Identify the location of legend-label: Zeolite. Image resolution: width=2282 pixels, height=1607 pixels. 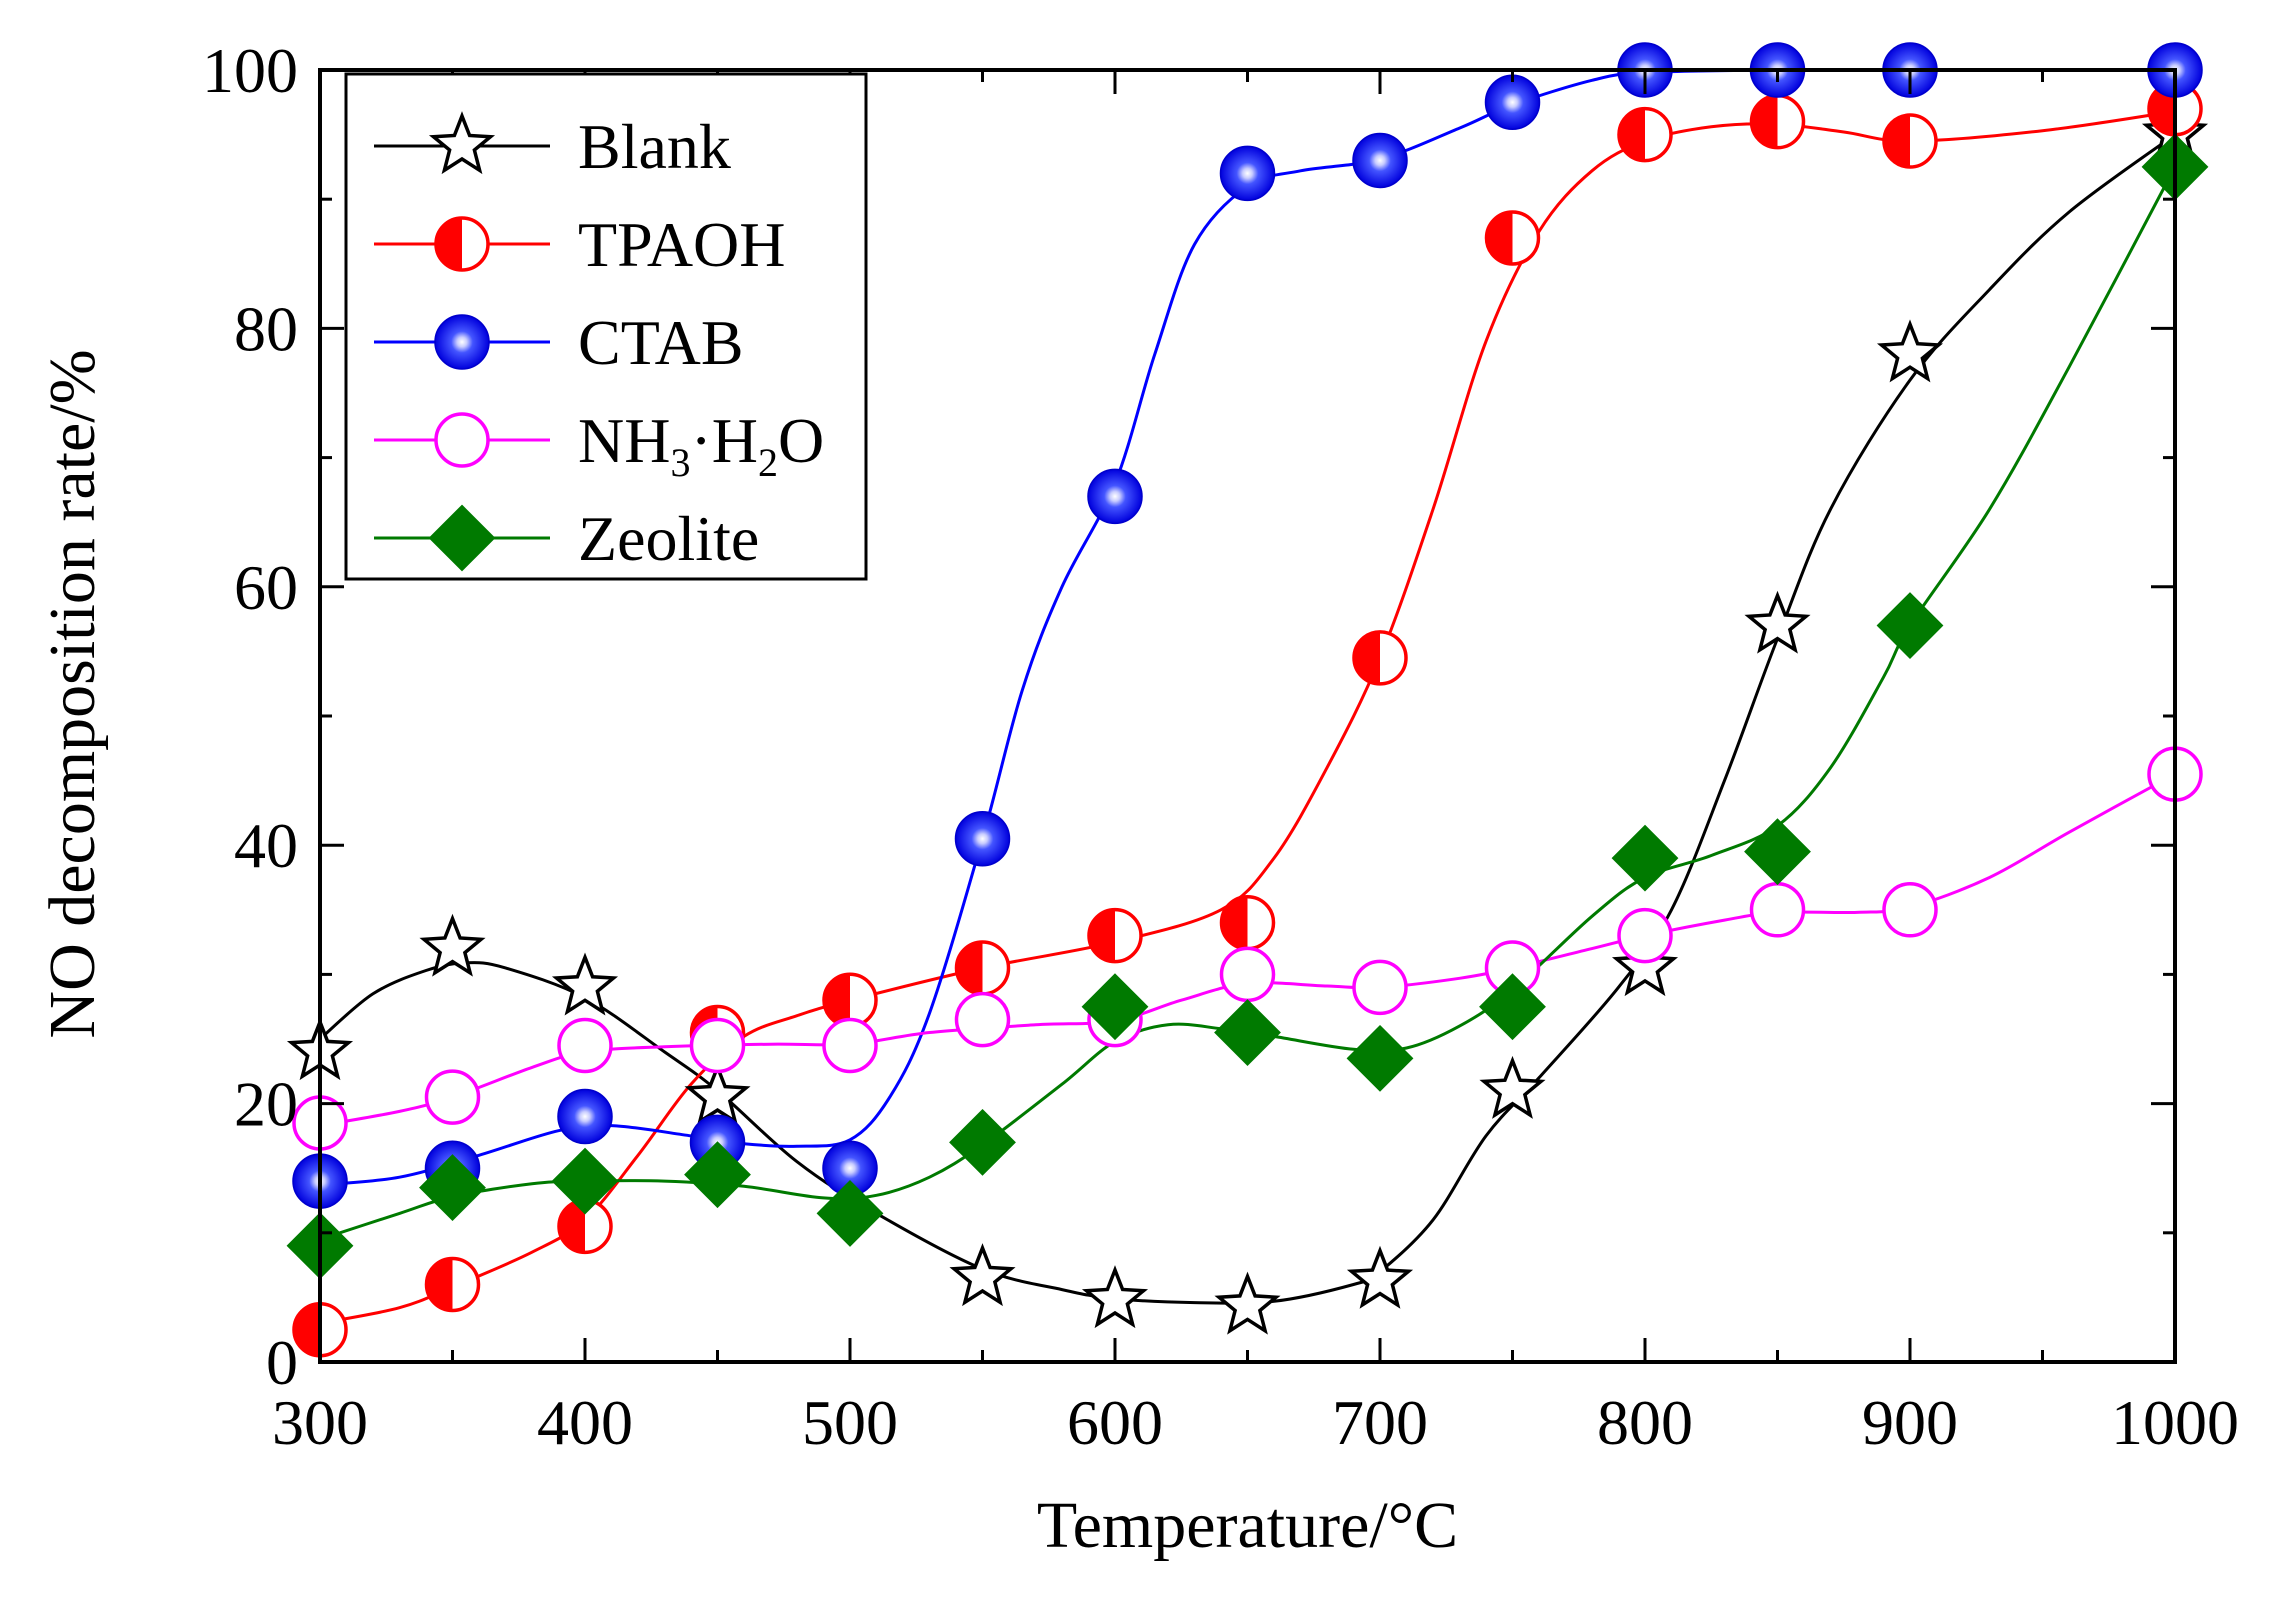
(668, 538).